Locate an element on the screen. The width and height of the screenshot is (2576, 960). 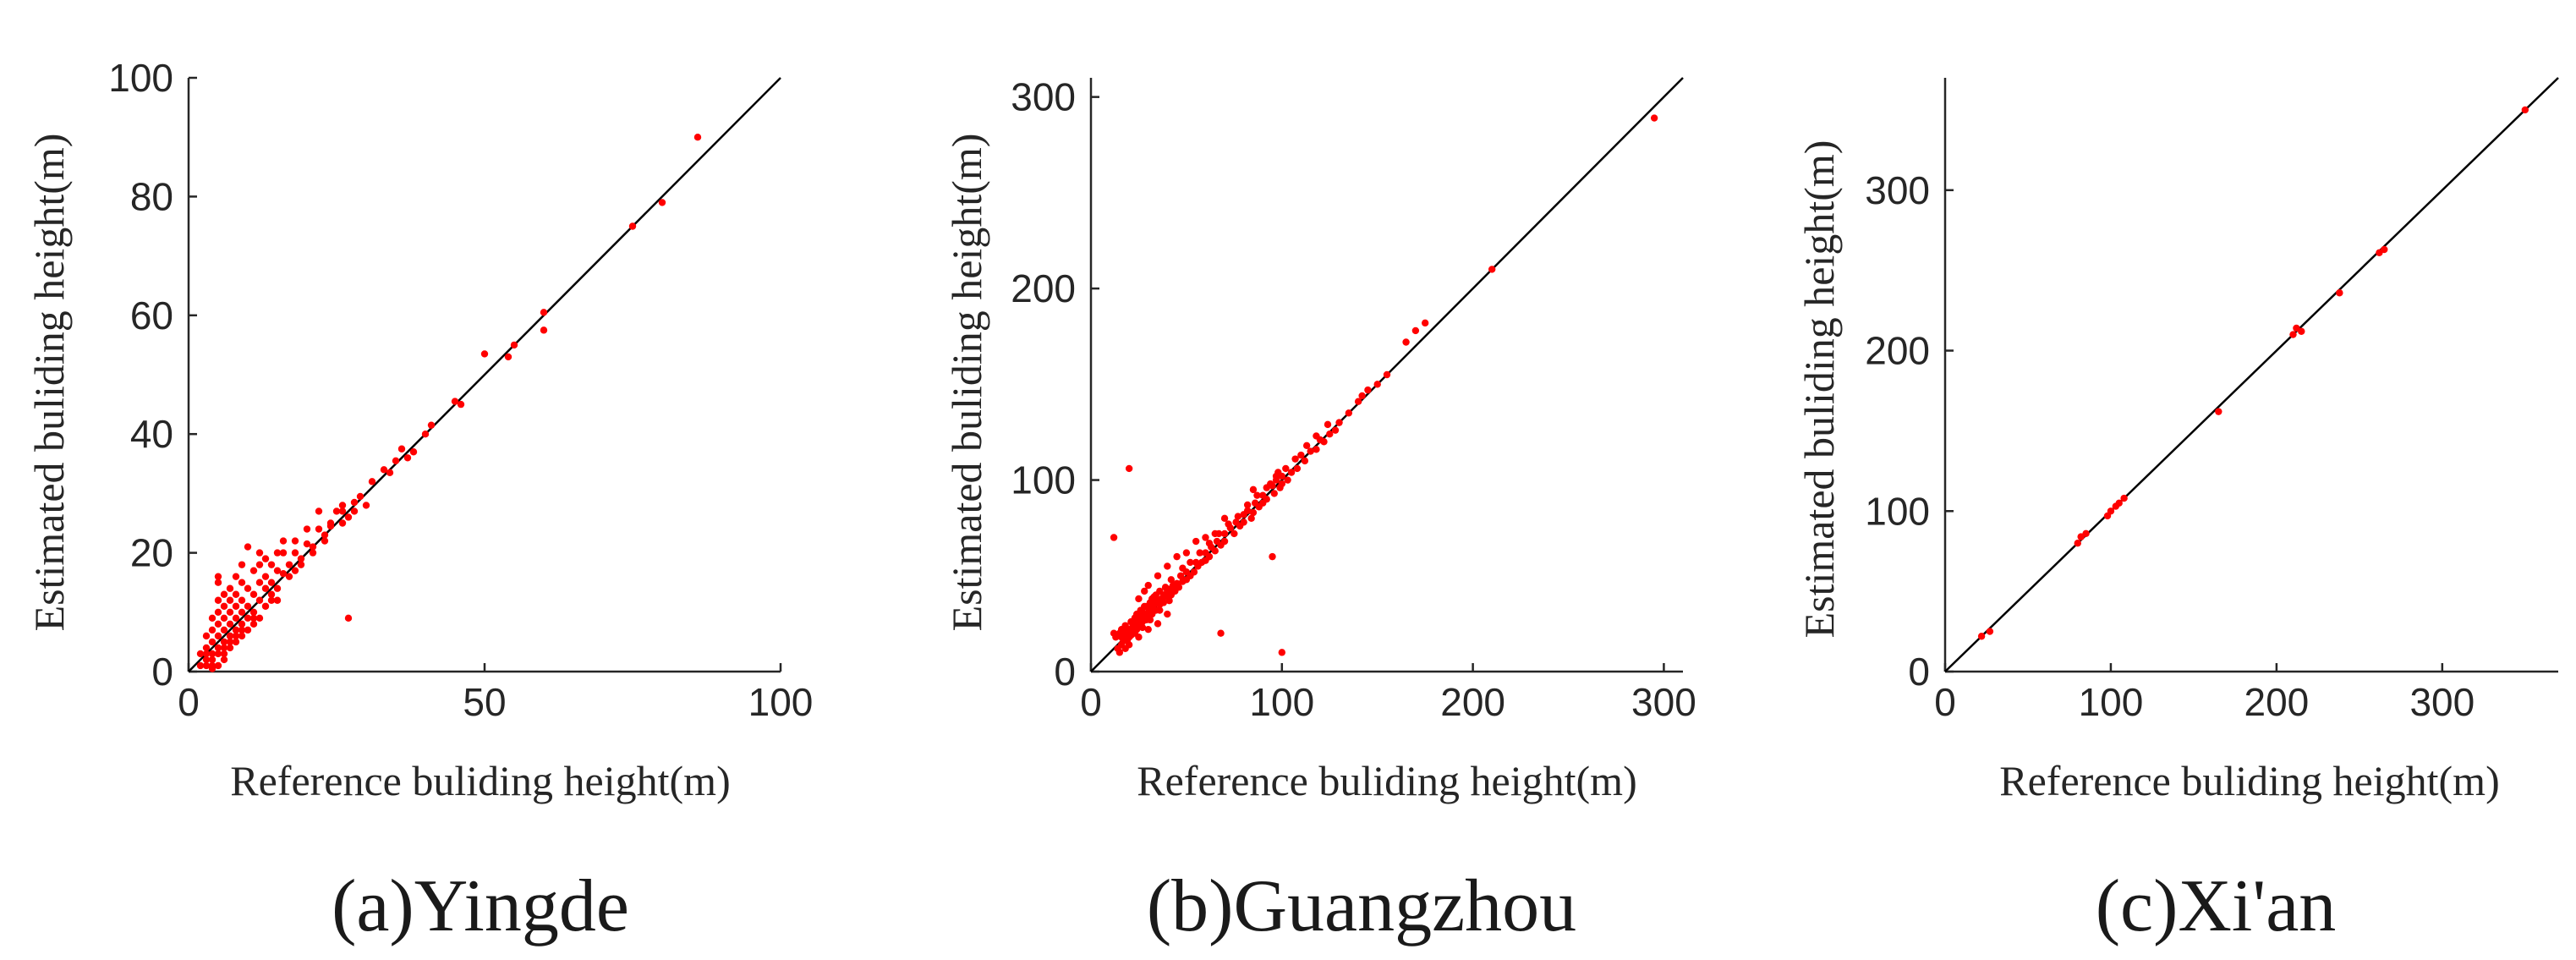
y-tick-label: 40 is located at coordinates (151, 434).